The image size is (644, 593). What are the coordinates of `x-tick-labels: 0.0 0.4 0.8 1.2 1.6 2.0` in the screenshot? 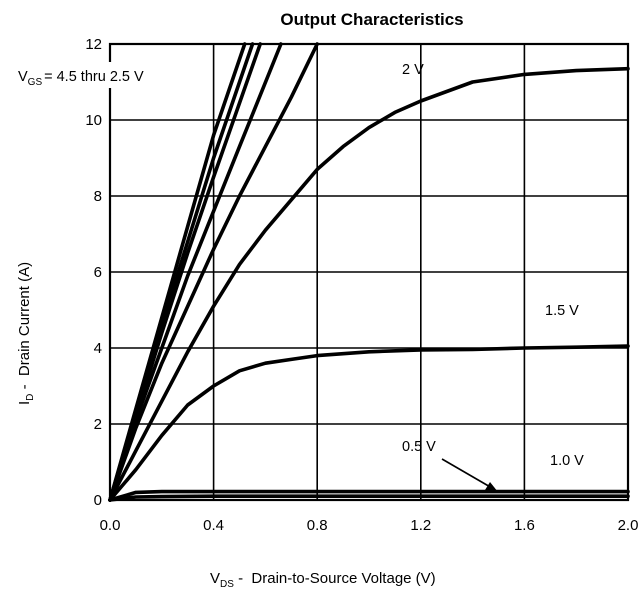 It's located at (369, 525).